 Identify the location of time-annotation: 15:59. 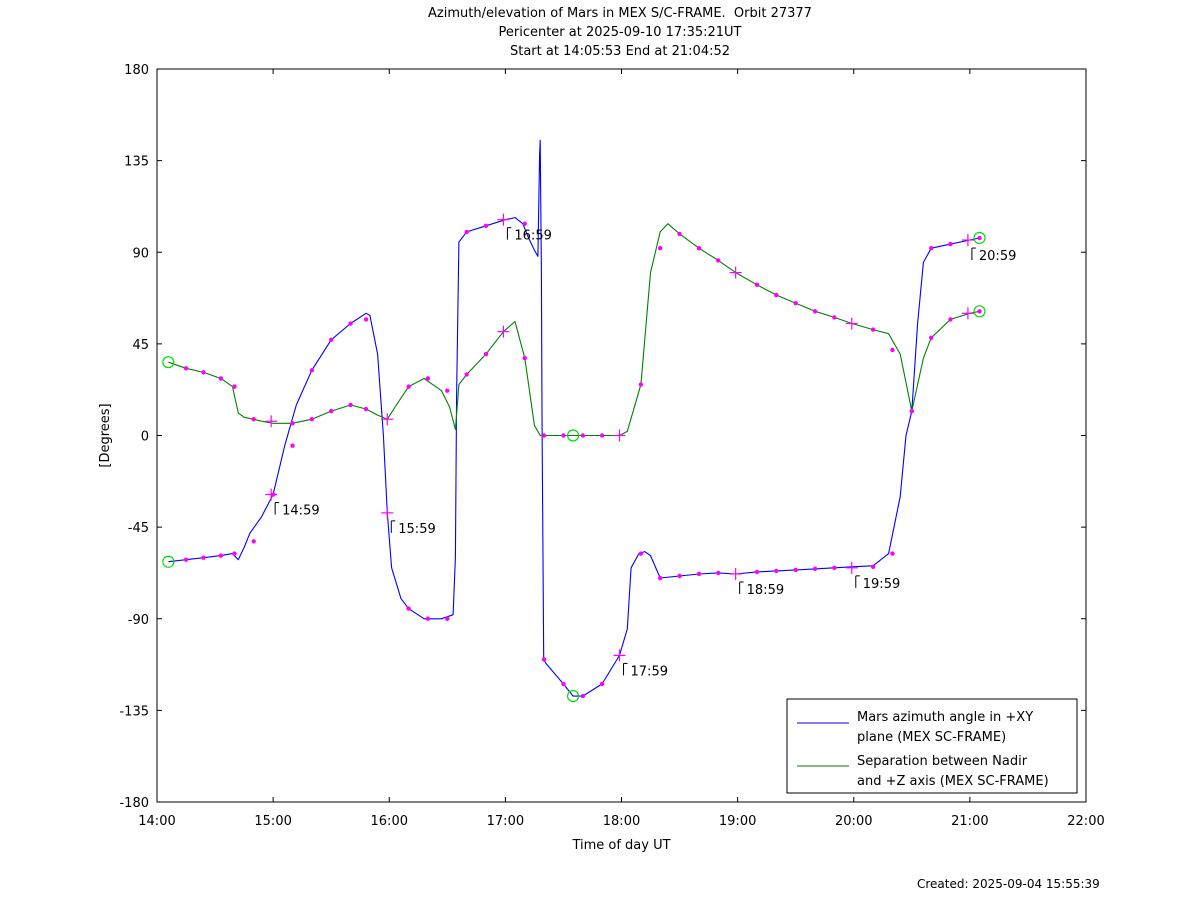
(413, 528).